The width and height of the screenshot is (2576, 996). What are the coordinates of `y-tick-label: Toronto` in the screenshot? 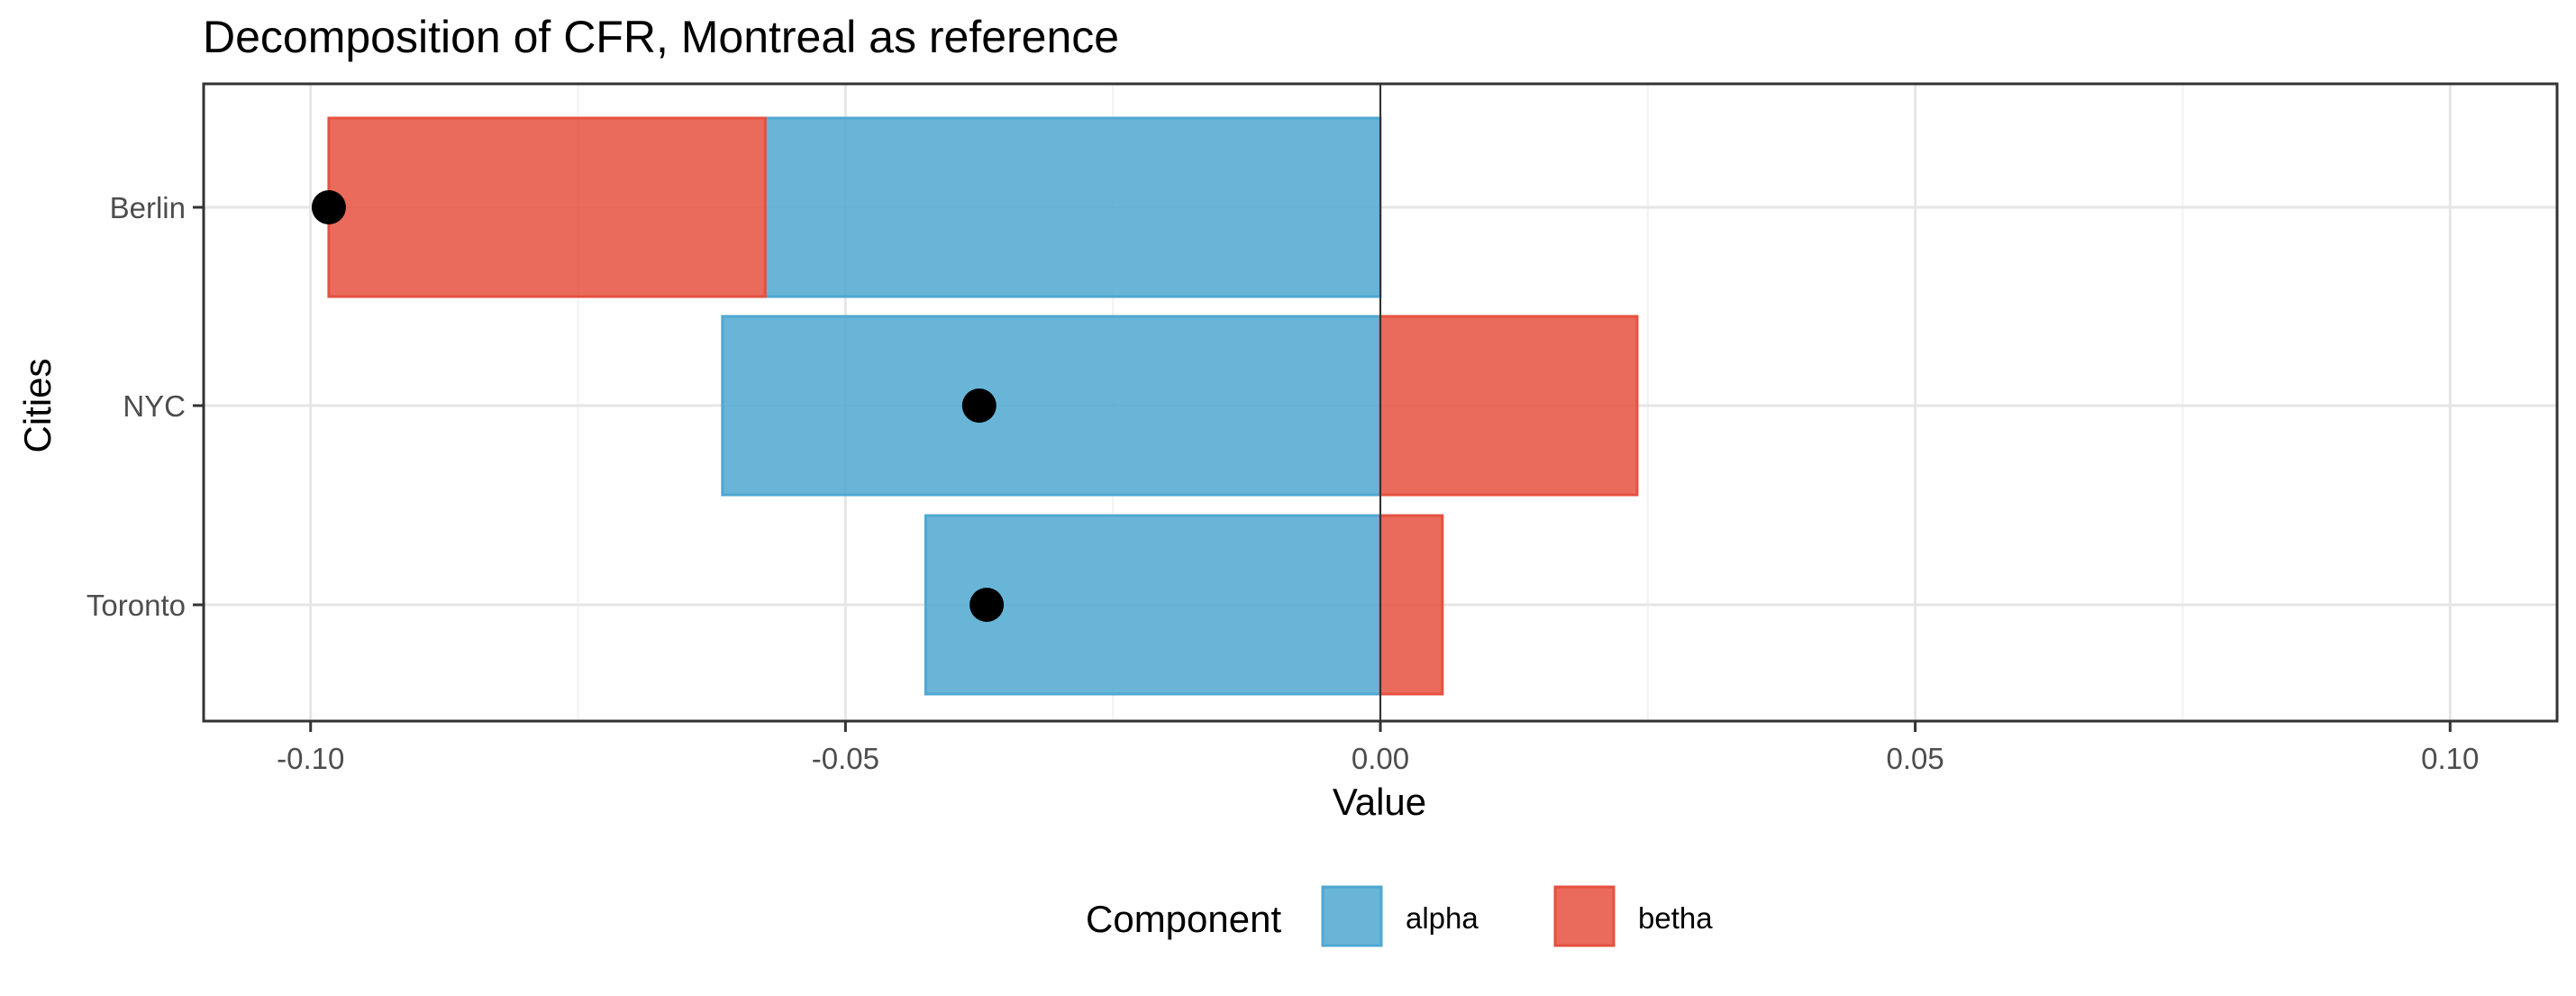 It's located at (136, 606).